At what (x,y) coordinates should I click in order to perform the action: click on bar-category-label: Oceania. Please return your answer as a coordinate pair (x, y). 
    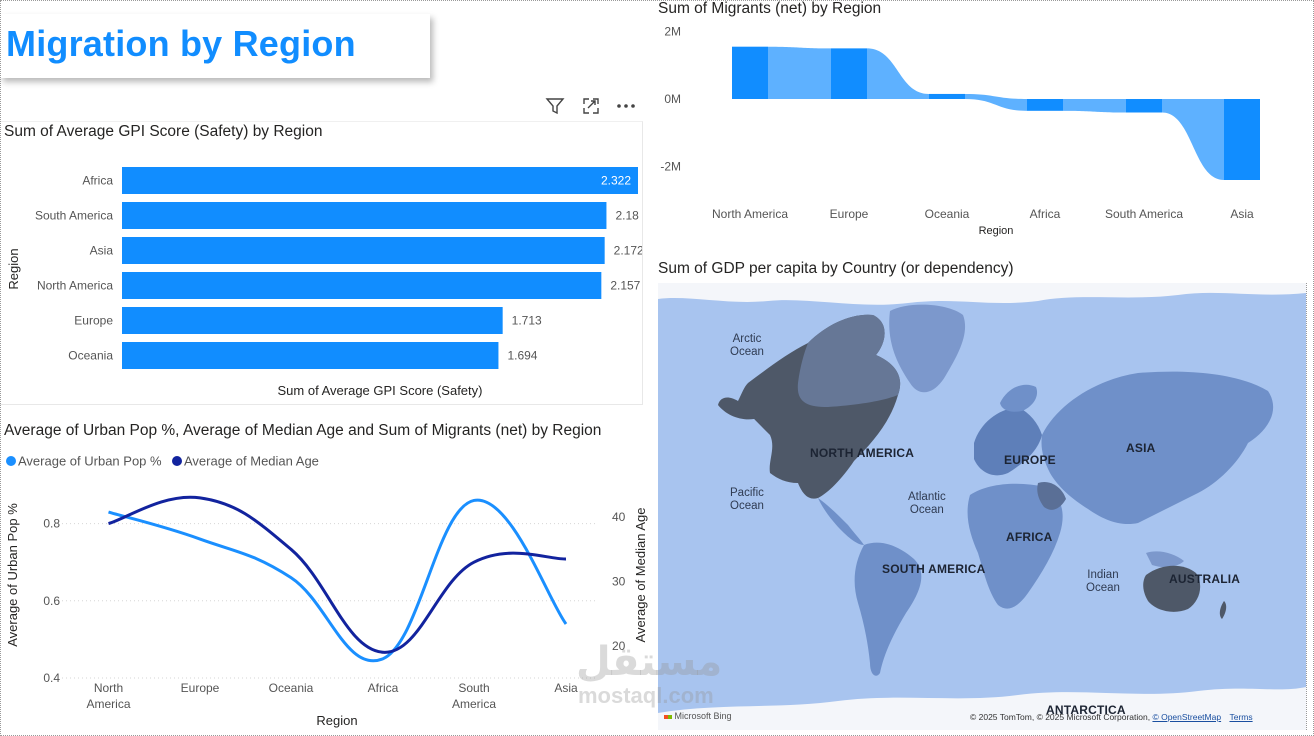
    Looking at the image, I should click on (90, 356).